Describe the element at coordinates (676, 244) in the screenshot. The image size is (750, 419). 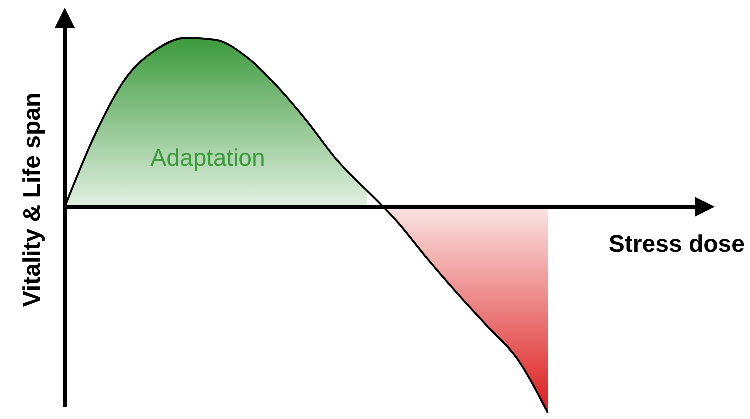
I see `x-axis-title: Stress dose` at that location.